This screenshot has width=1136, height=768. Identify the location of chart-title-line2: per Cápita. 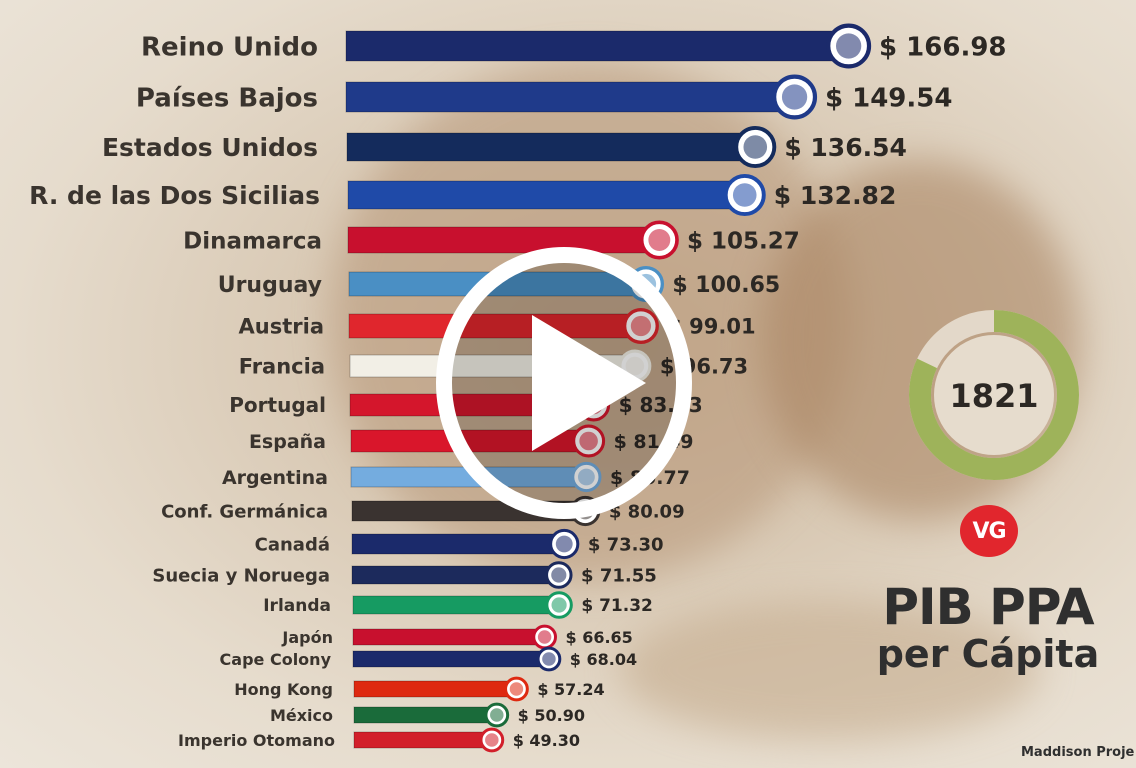
(988, 654).